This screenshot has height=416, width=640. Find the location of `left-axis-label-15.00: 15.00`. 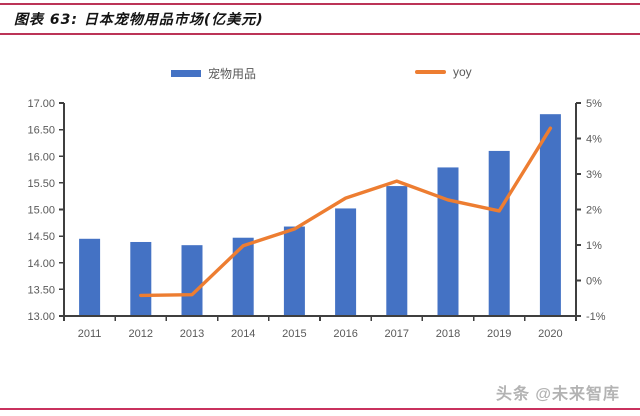

left-axis-label-15.00: 15.00 is located at coordinates (41, 211).